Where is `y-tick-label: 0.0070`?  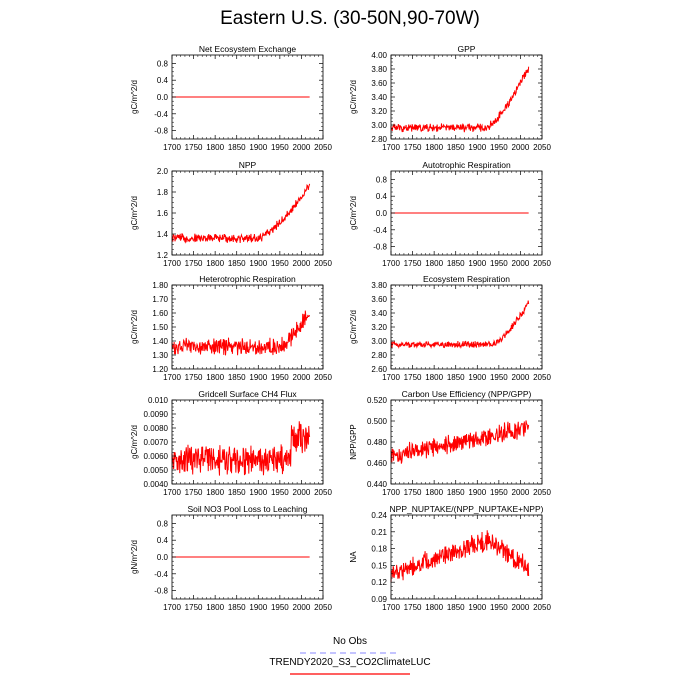
y-tick-label: 0.0070 is located at coordinates (156, 442).